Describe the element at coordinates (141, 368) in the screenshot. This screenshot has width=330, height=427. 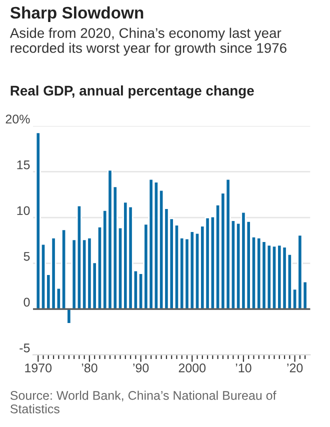
I see `x-tick-label: ’90` at that location.